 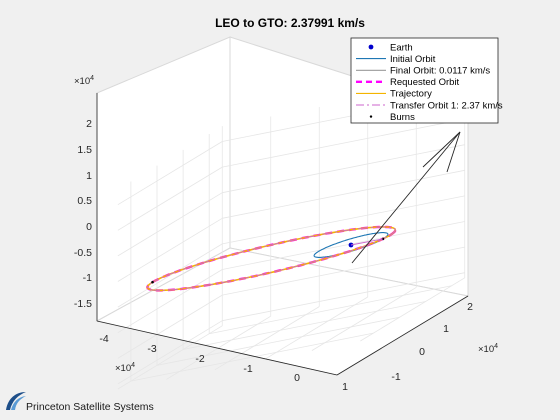 What do you see at coordinates (89, 176) in the screenshot?
I see `z-tick-label: 1` at bounding box center [89, 176].